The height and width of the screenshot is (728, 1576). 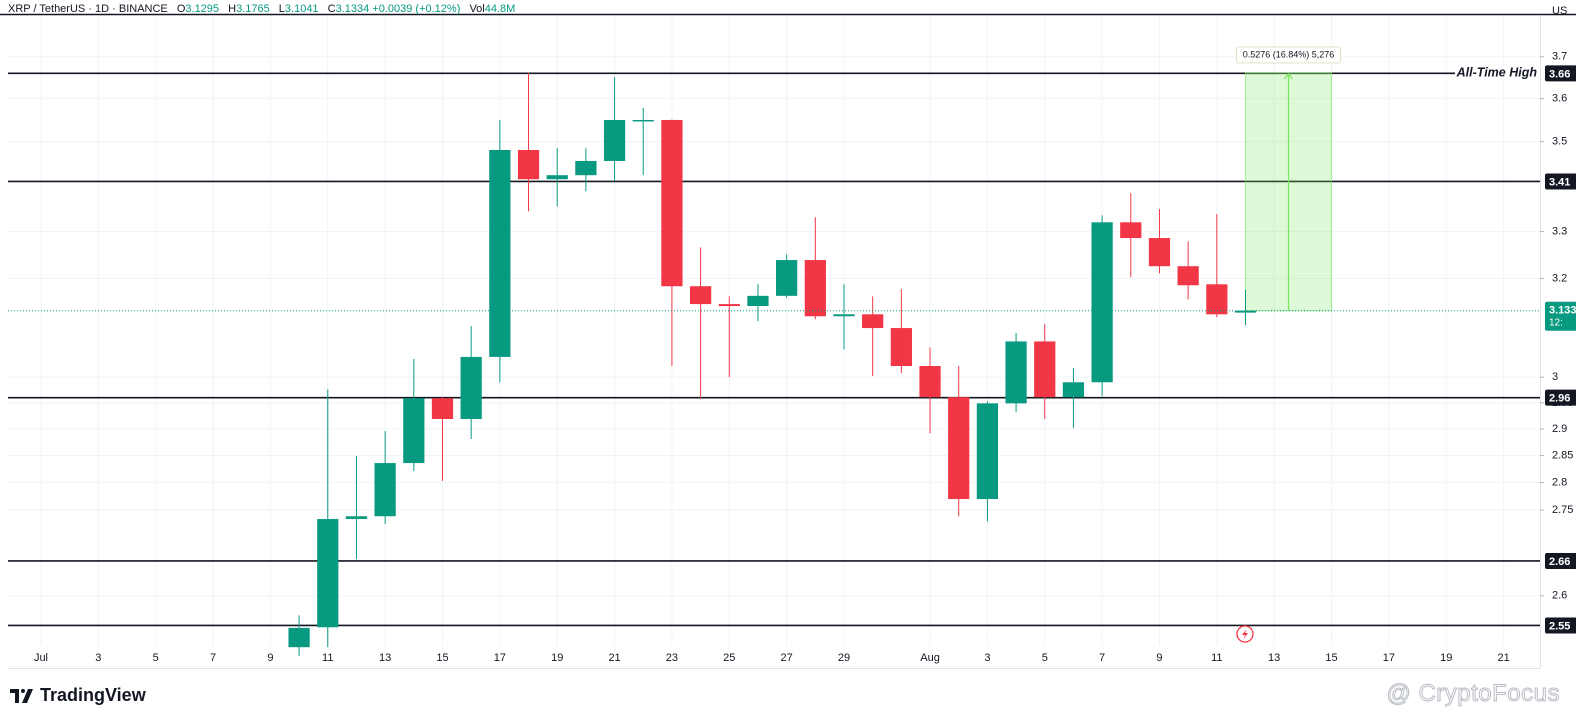 I want to click on measure-arrowhead, so click(x=1289, y=76).